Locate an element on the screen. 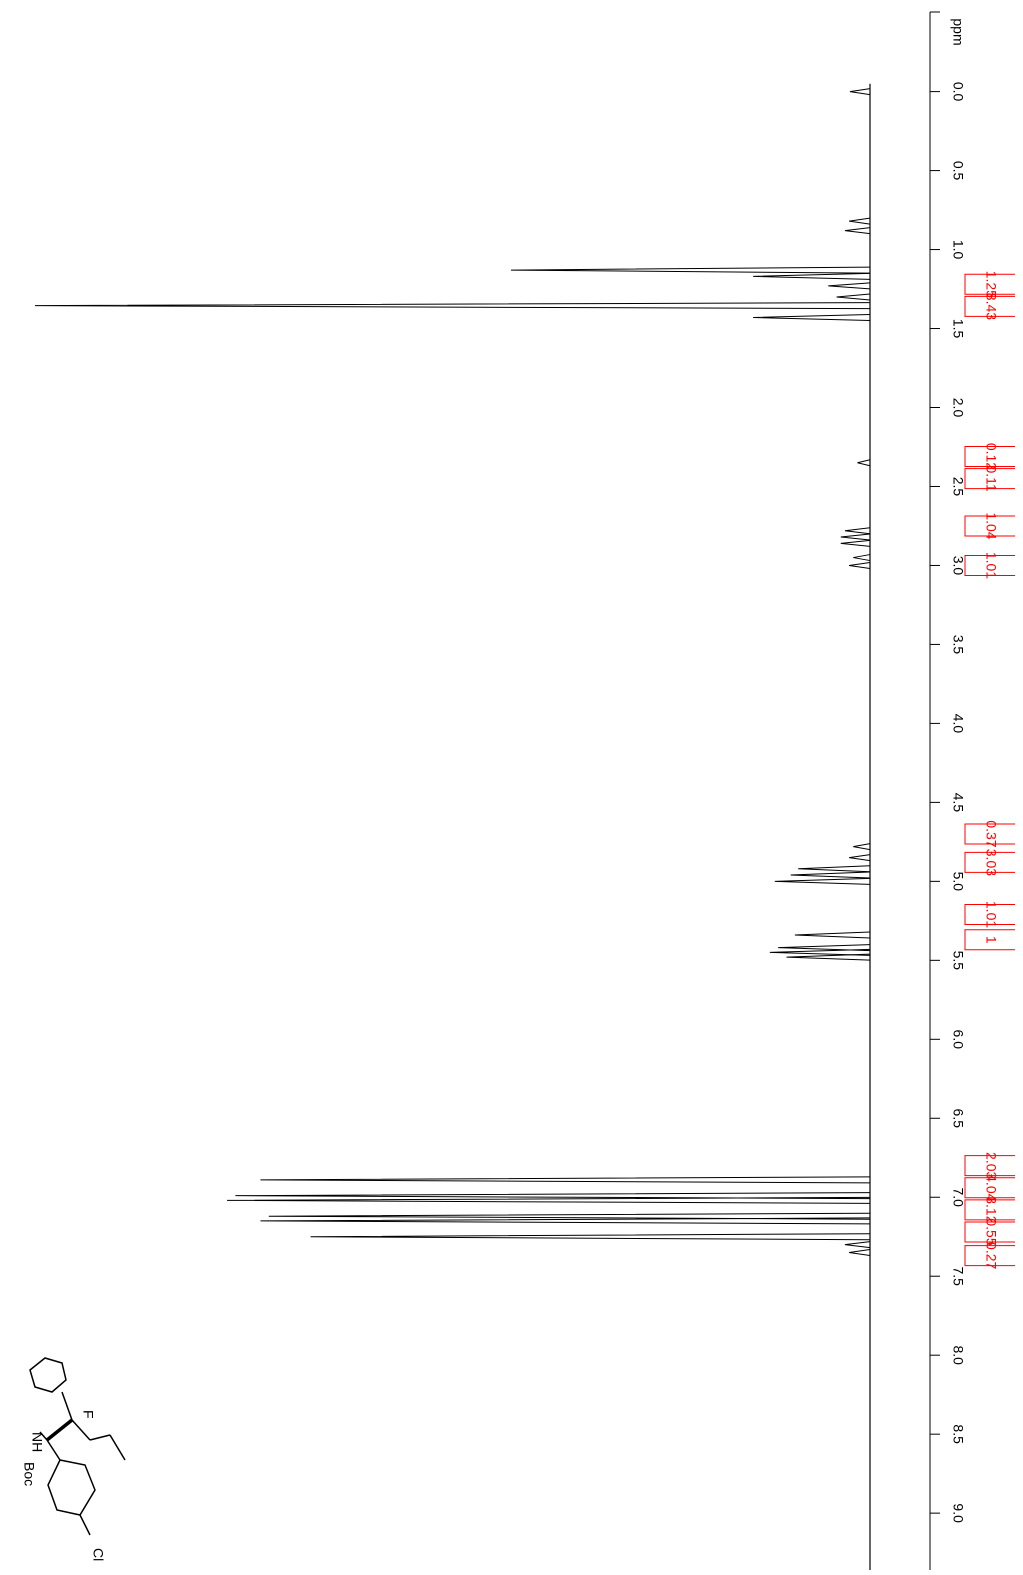 The height and width of the screenshot is (1575, 1023). tick-label: 4.5 is located at coordinates (958, 803).